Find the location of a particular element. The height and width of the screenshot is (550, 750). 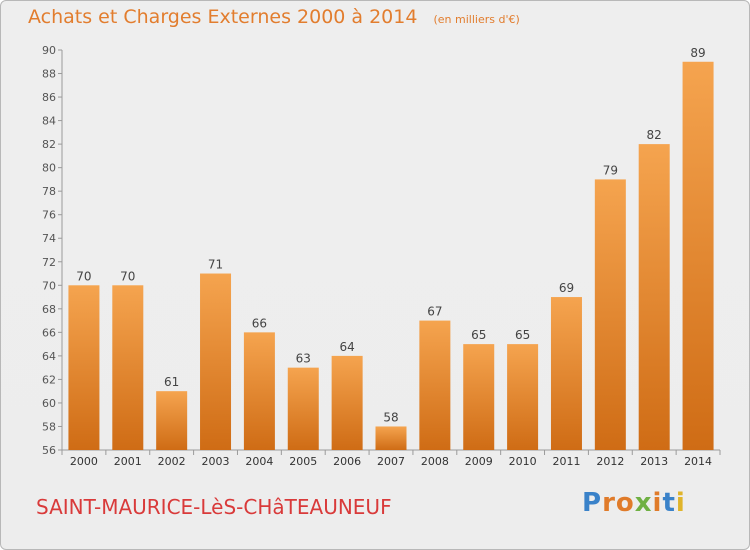

chart-subtitle: (en milliers d'€) is located at coordinates (476, 19).